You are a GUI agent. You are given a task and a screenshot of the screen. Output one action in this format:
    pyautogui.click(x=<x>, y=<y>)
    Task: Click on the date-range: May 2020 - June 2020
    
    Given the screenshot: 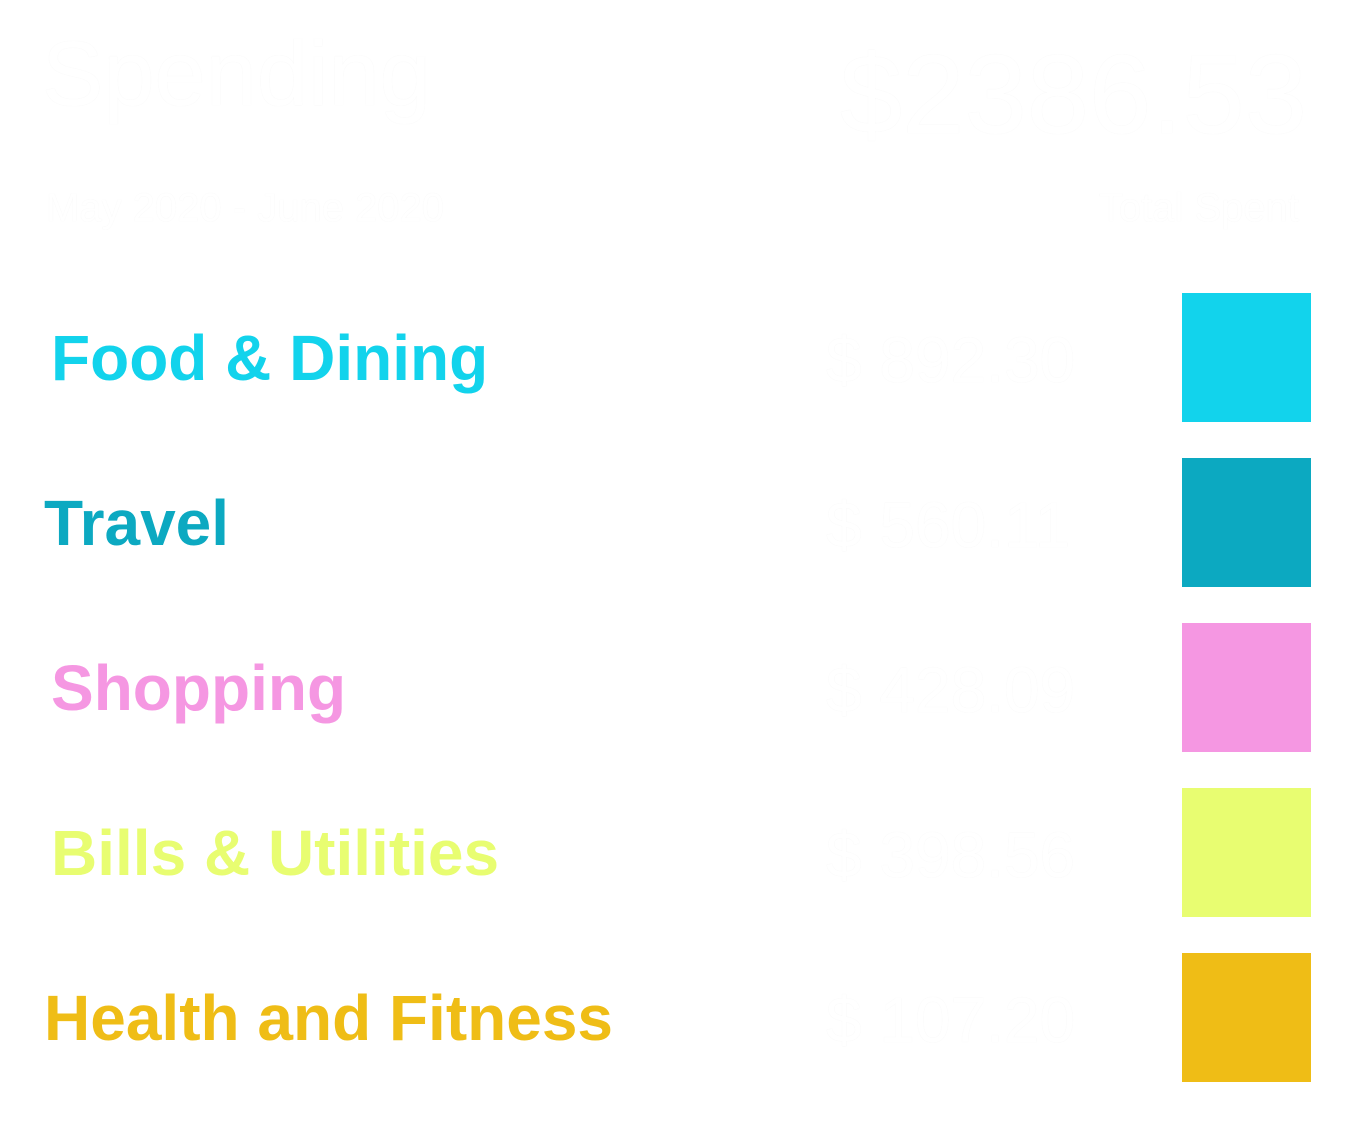 What is the action you would take?
    pyautogui.click(x=245, y=208)
    